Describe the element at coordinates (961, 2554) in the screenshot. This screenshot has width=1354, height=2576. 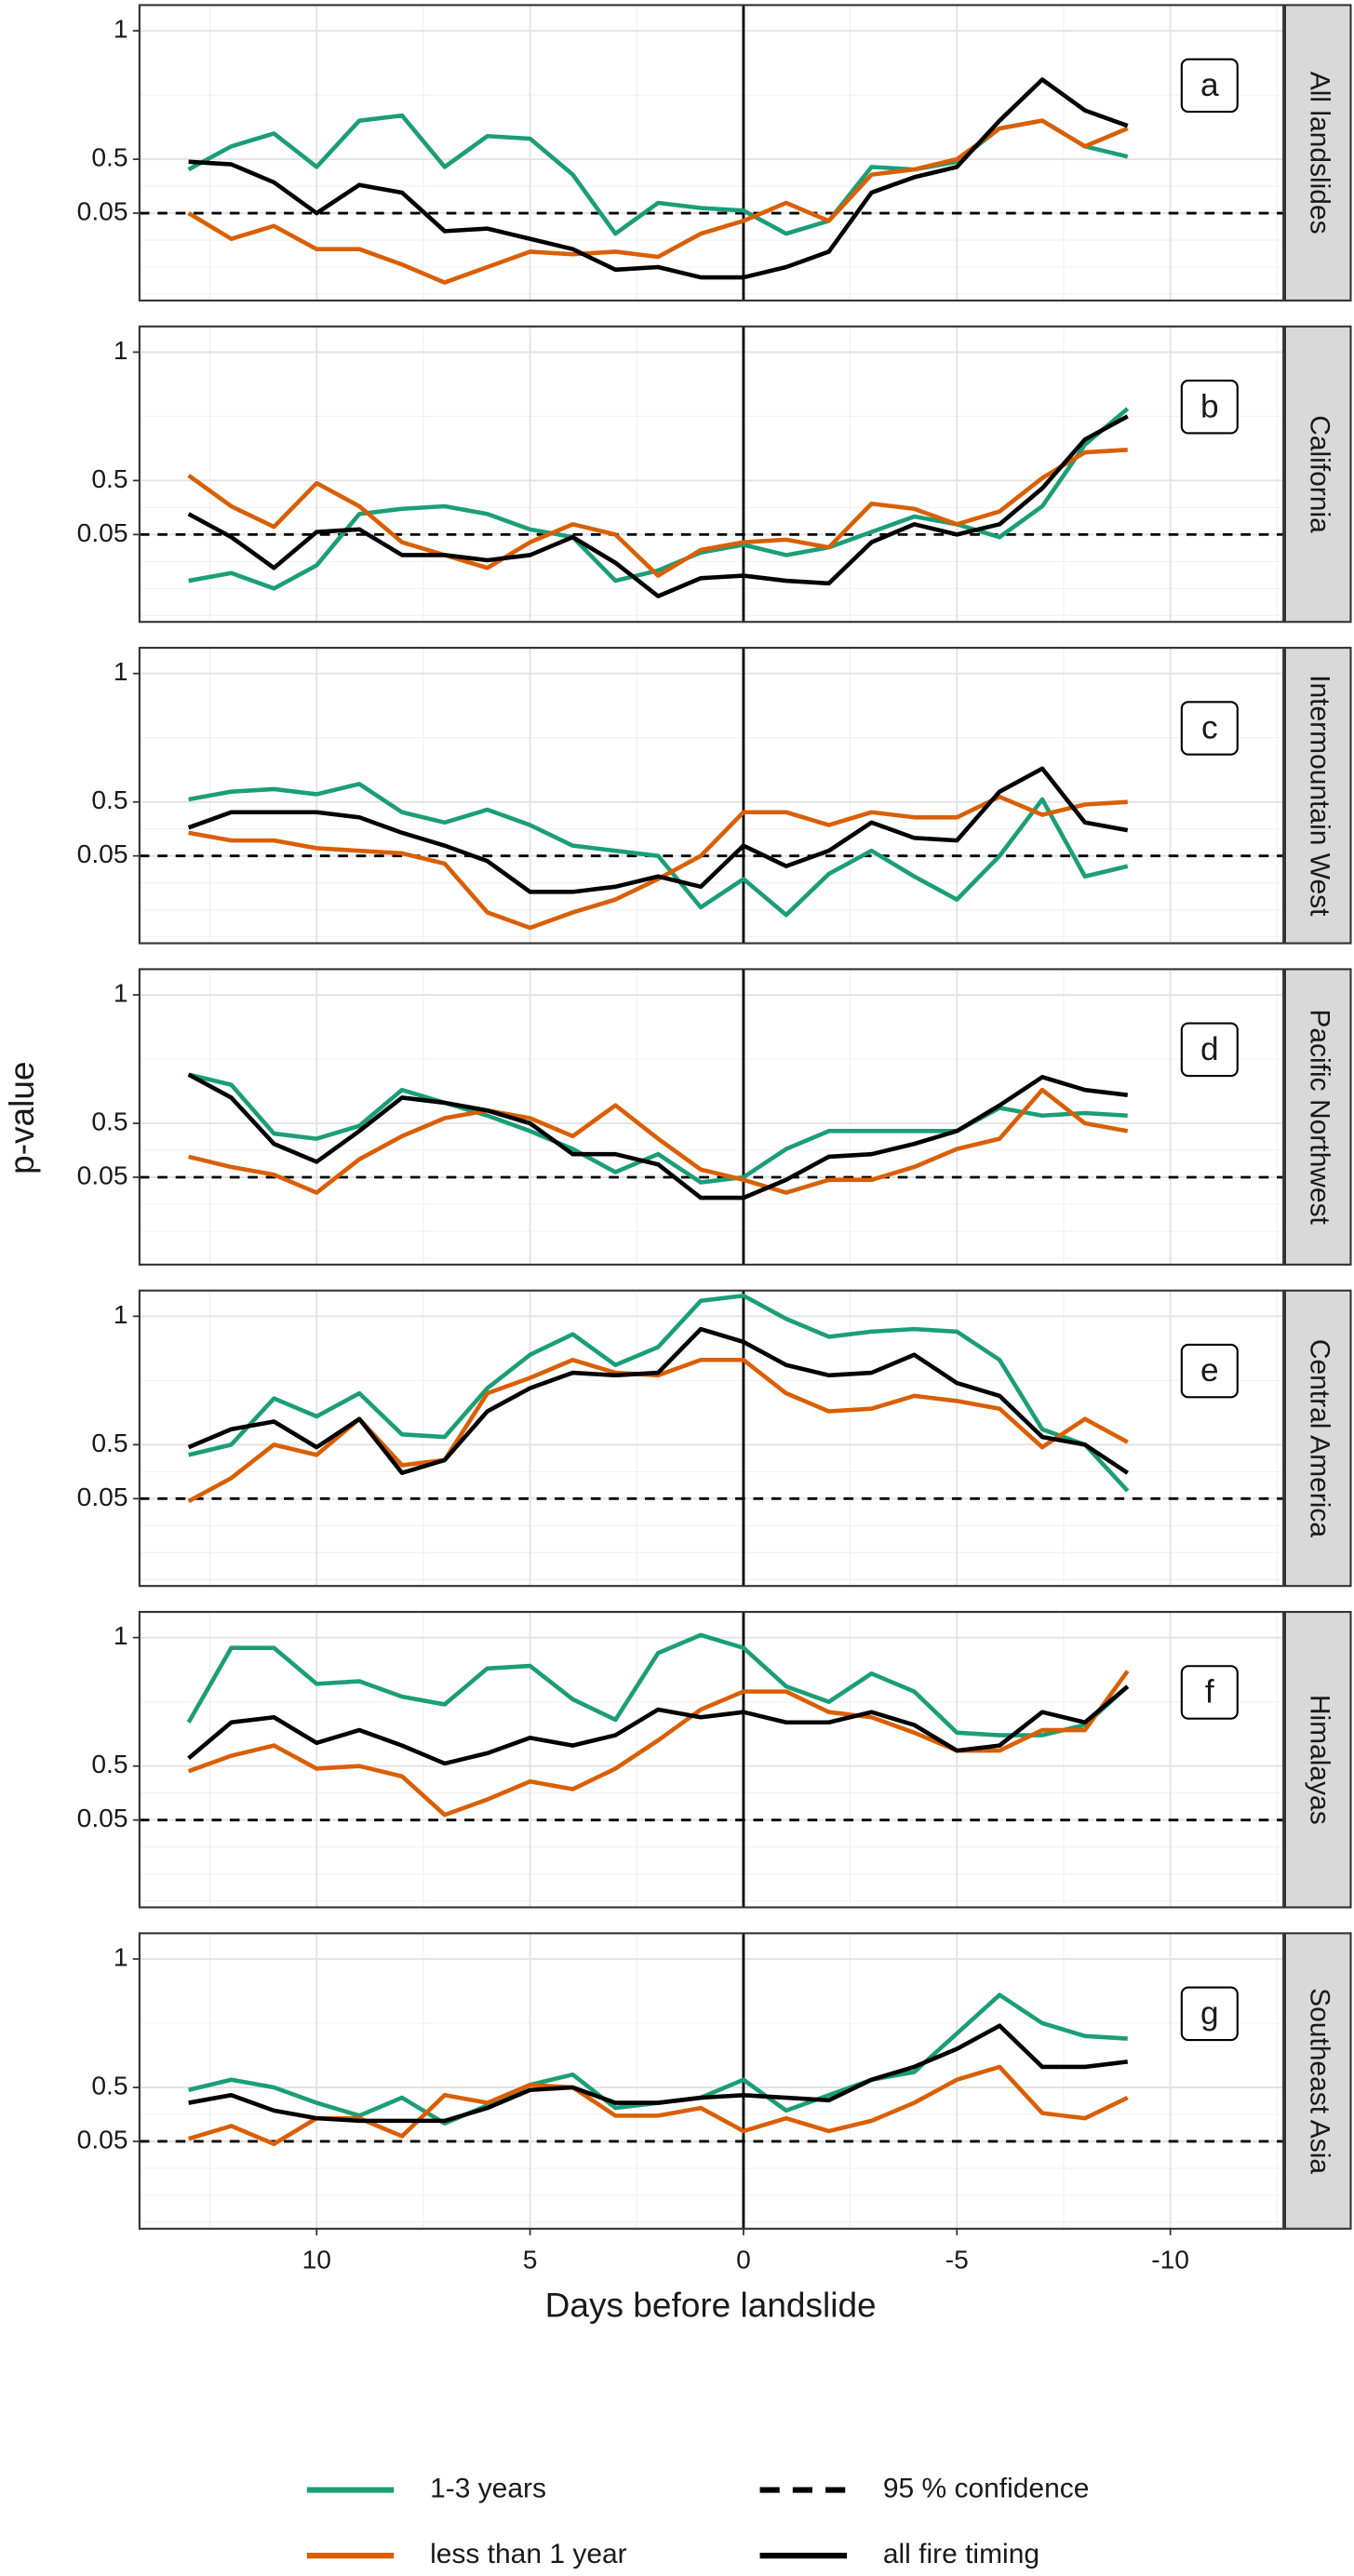
I see `legend-label: all fire timing` at that location.